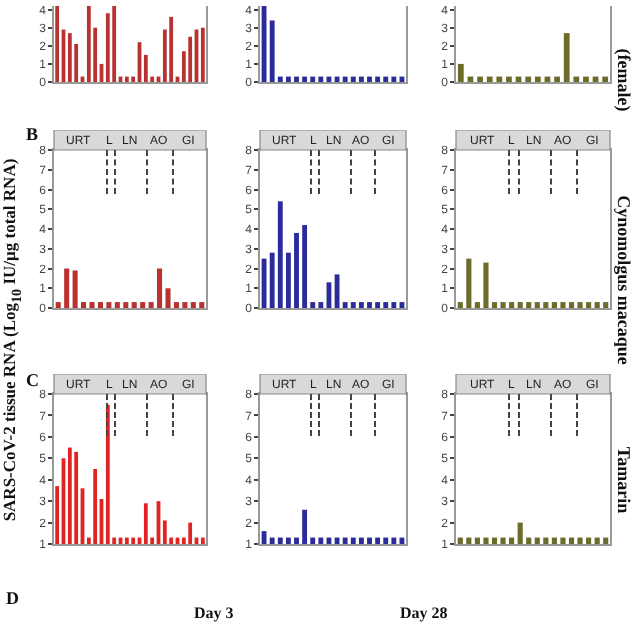  Describe the element at coordinates (32, 134) in the screenshot. I see `chart-title: B` at that location.